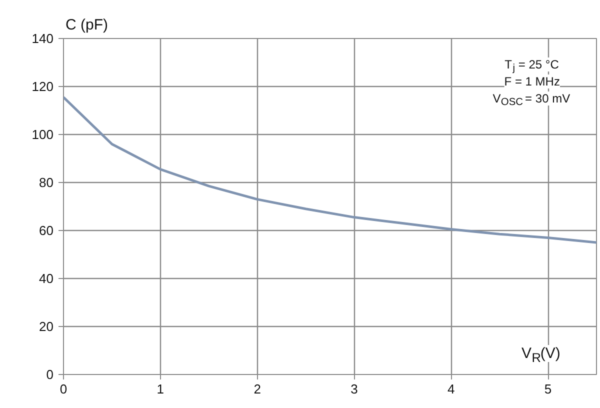 The height and width of the screenshot is (408, 600). Describe the element at coordinates (46, 230) in the screenshot. I see `y-tick-label: 60` at that location.